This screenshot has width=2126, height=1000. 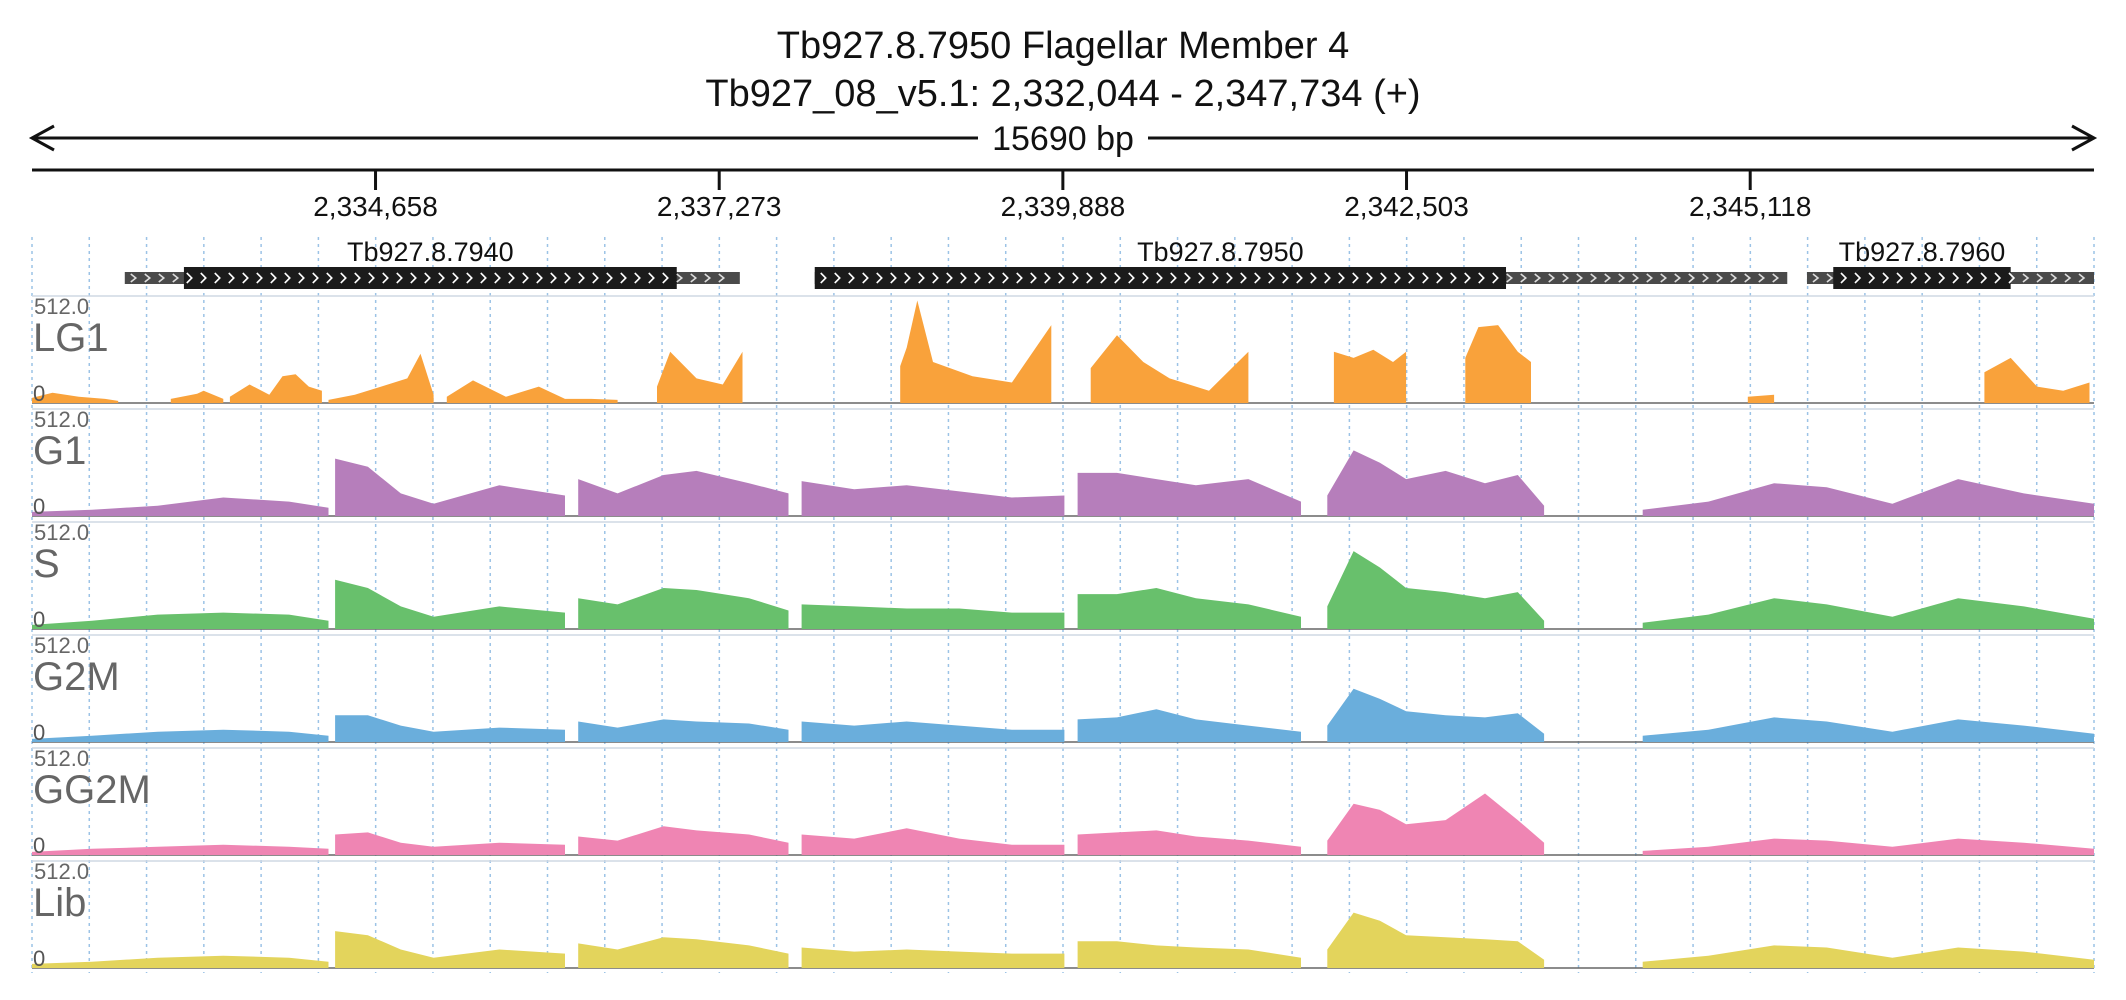 I want to click on gene-label: Tb927.8.7960, so click(x=1922, y=252).